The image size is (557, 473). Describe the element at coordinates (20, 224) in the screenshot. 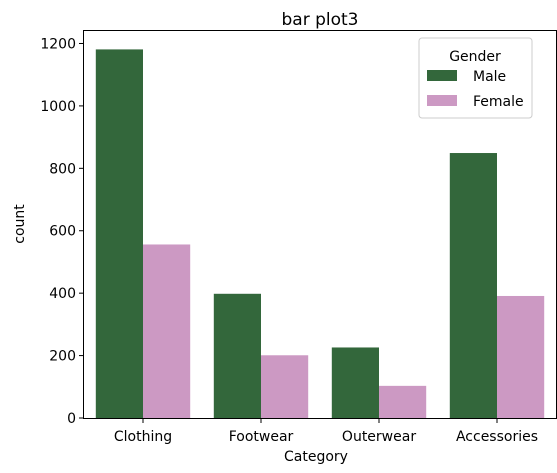

I see `y-axis-label: count` at that location.